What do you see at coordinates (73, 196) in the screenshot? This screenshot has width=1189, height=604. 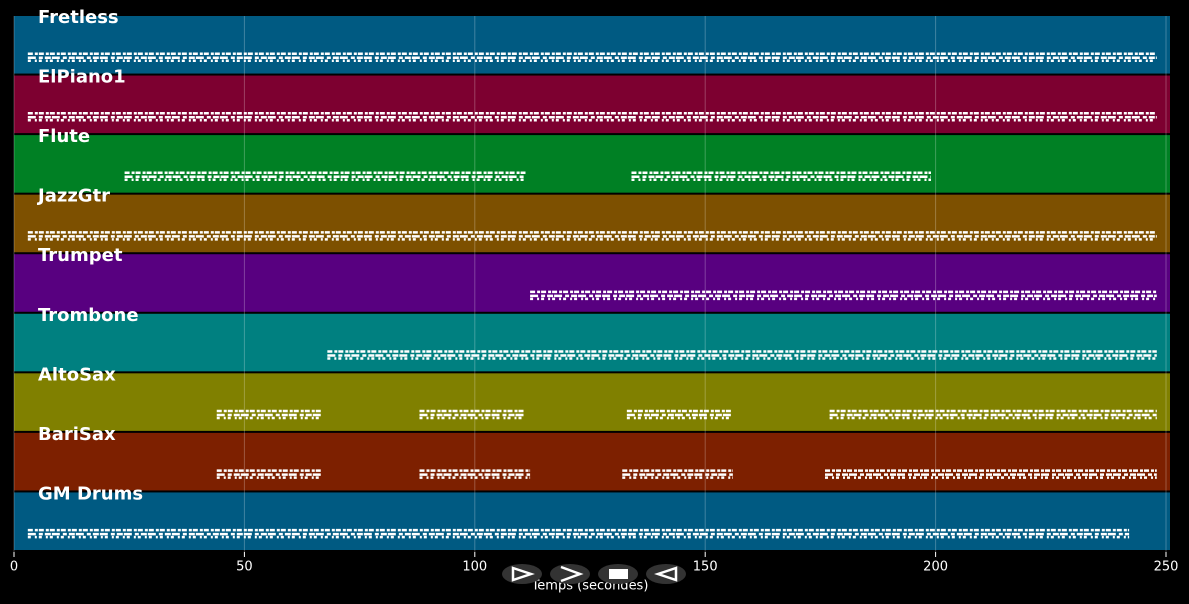 I see `track-label: JazzGtr` at bounding box center [73, 196].